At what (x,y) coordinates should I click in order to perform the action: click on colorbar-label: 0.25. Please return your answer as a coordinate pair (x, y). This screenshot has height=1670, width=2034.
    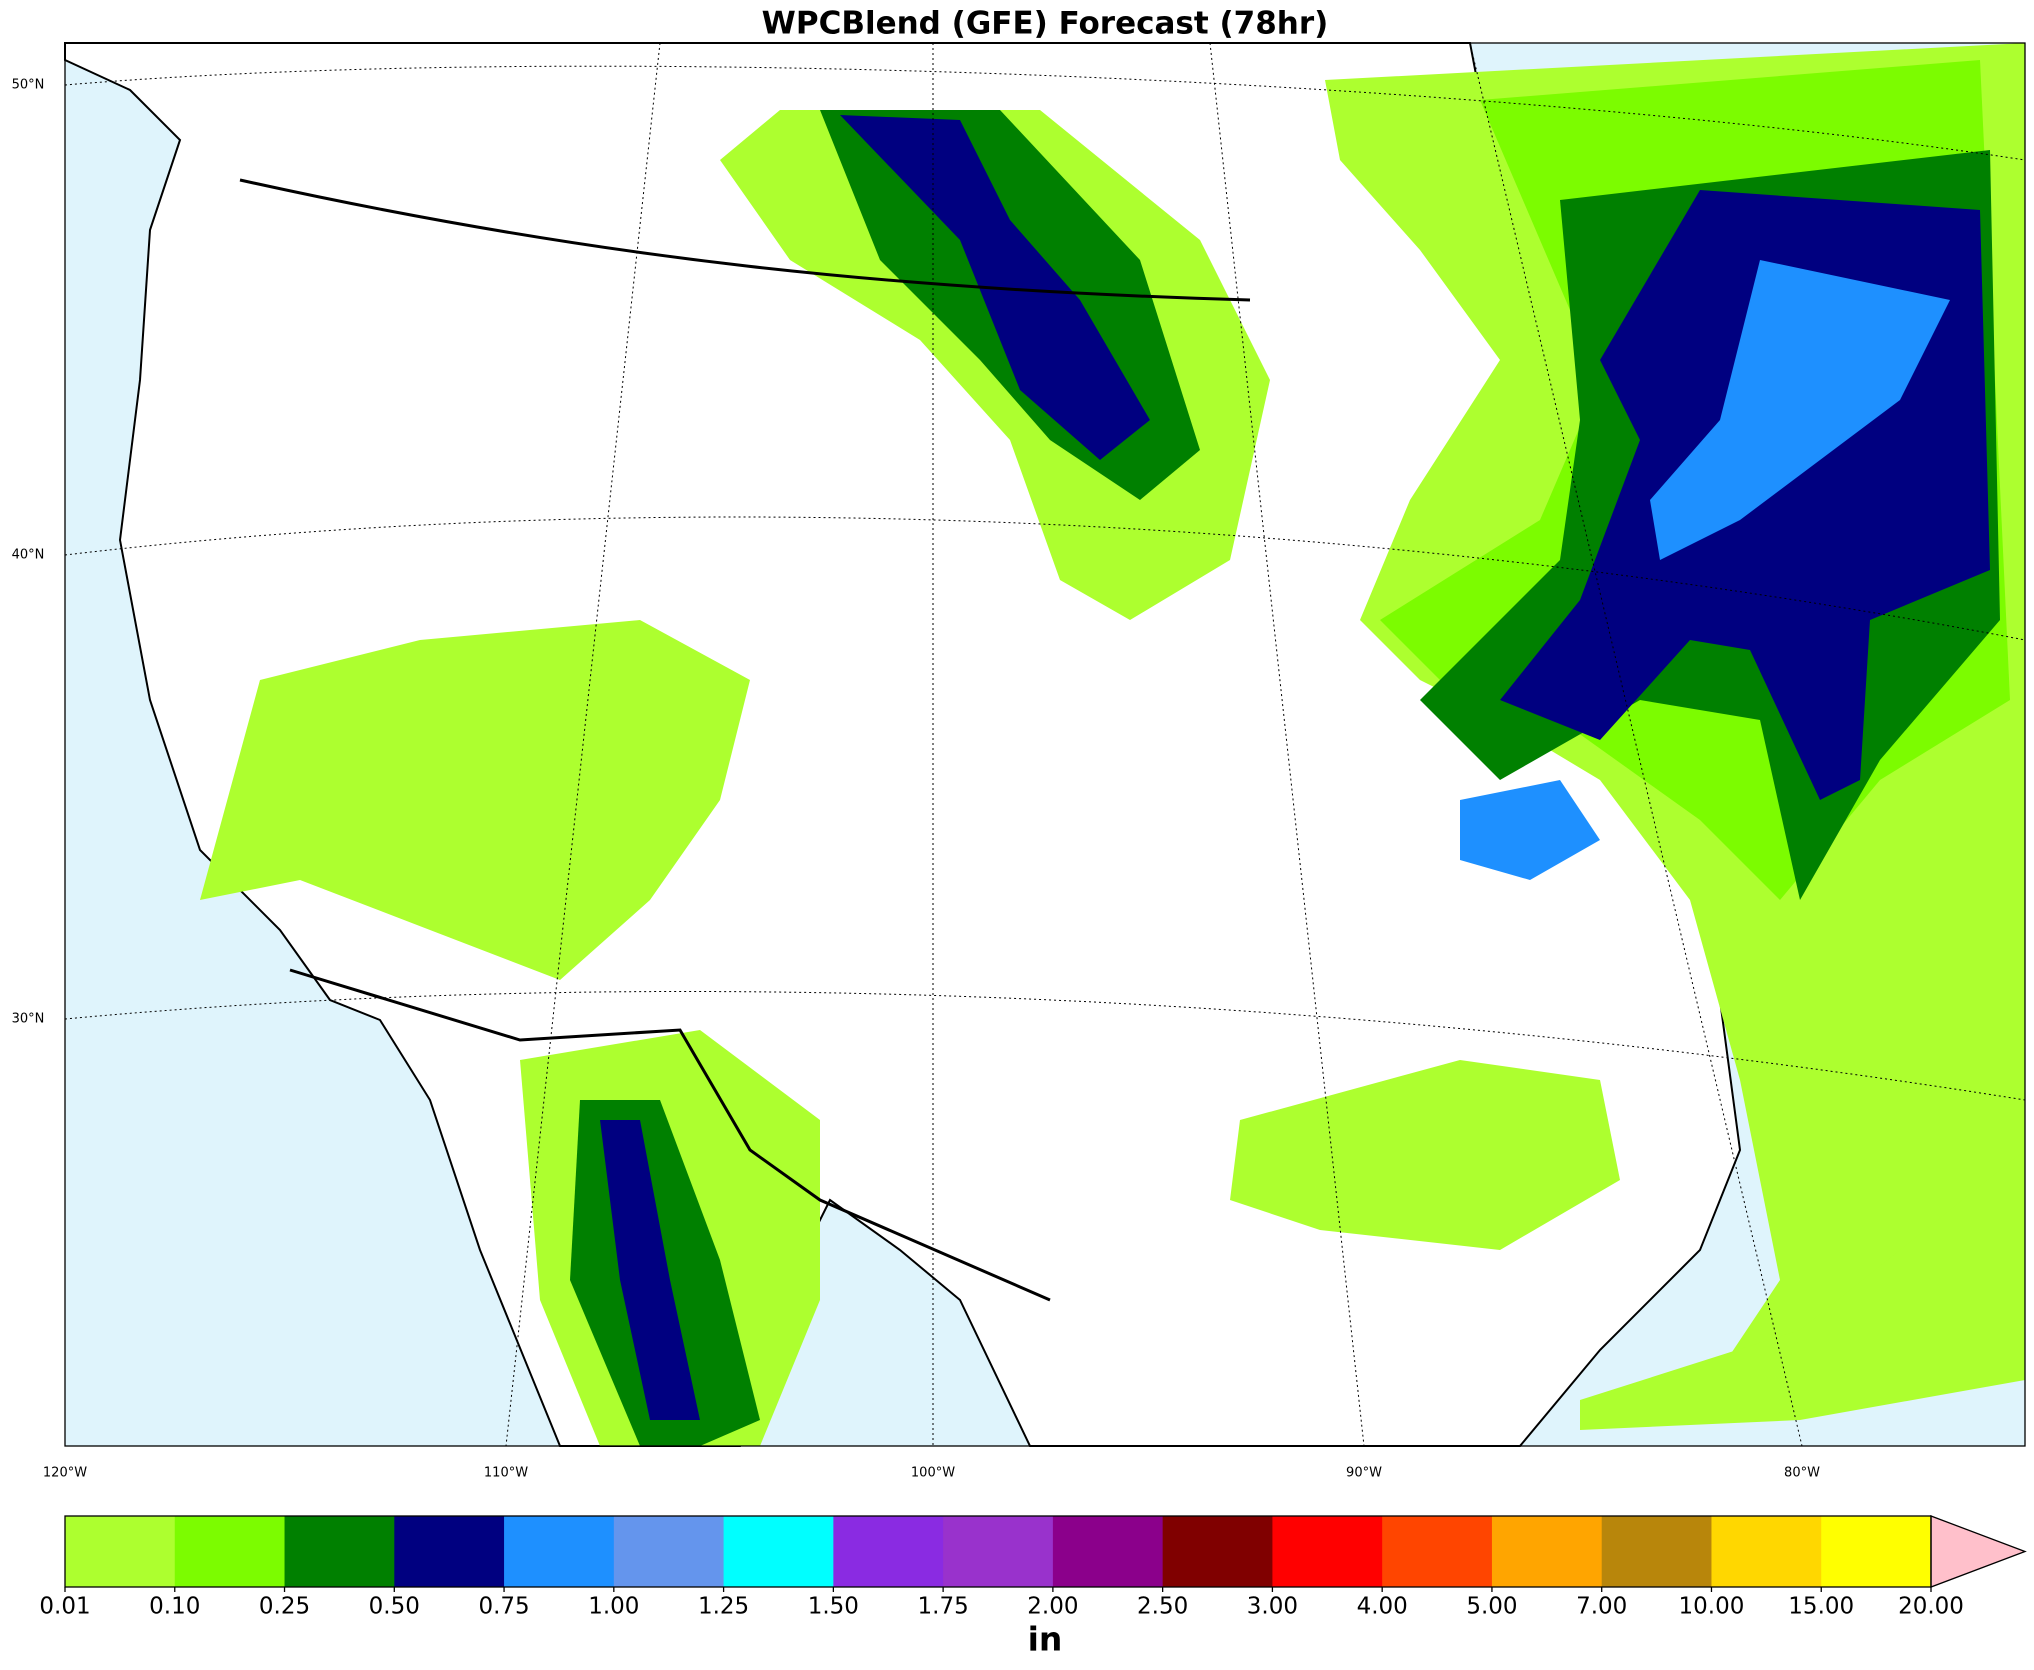
    Looking at the image, I should click on (284, 1607).